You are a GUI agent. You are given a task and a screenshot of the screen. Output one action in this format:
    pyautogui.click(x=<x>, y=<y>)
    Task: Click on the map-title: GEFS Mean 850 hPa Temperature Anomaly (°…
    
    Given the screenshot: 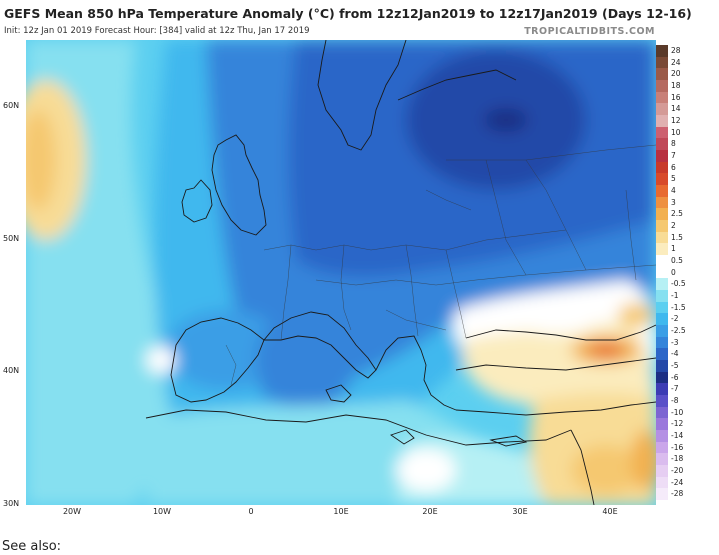 What is the action you would take?
    pyautogui.click(x=348, y=13)
    